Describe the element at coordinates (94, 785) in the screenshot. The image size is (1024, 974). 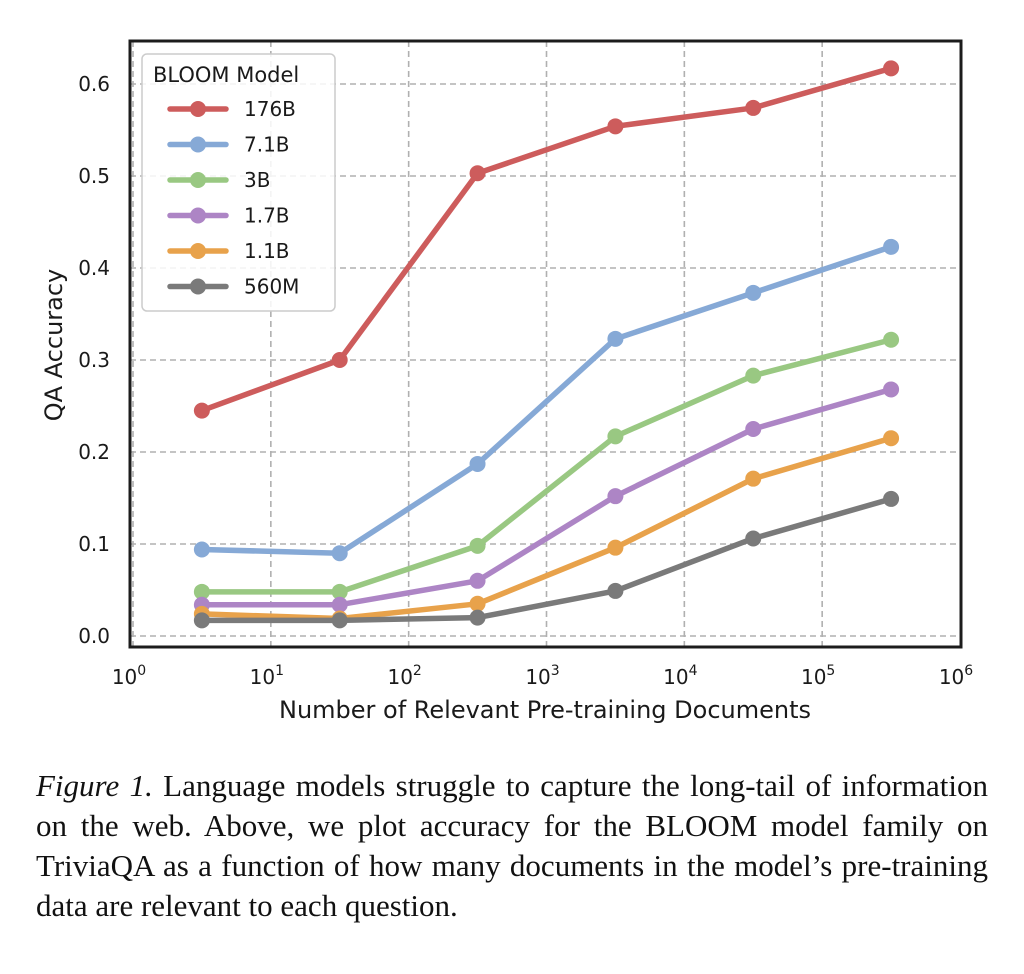
I see `figure-label: Figure 1.` at that location.